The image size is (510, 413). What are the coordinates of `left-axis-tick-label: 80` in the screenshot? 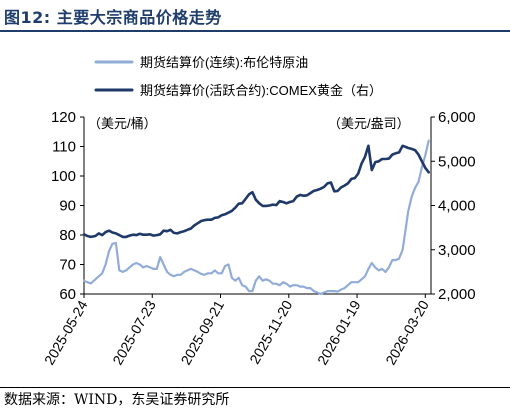 It's located at (67, 235).